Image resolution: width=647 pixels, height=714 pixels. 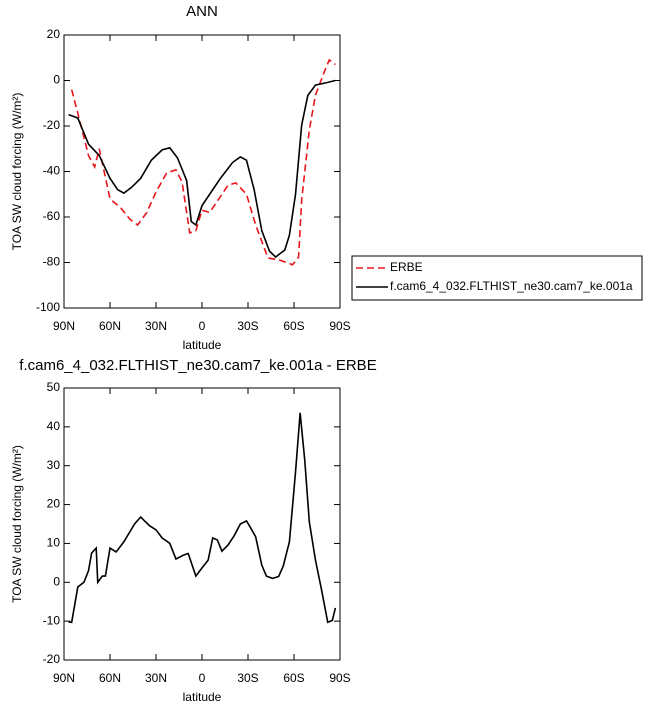 I want to click on y-tick-label: -60, so click(x=52, y=216).